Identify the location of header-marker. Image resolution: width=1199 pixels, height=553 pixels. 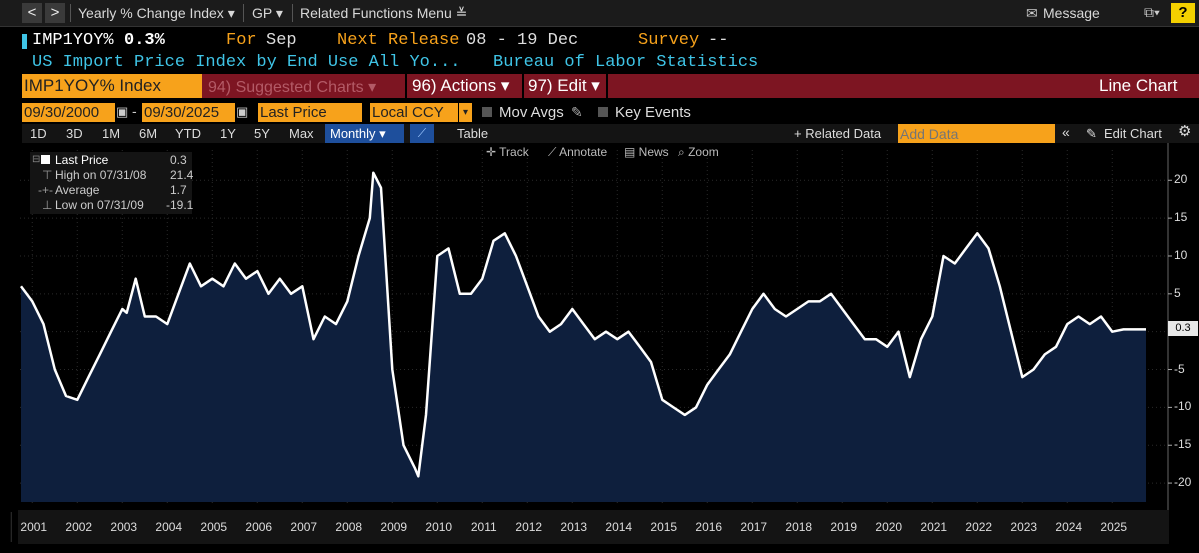
(24, 41).